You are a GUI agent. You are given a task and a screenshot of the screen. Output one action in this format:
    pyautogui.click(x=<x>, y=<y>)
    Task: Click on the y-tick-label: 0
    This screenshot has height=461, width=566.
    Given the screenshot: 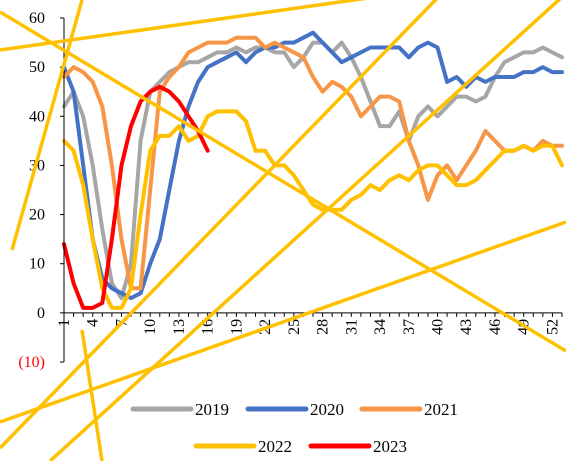 What is the action you would take?
    pyautogui.click(x=41, y=313)
    